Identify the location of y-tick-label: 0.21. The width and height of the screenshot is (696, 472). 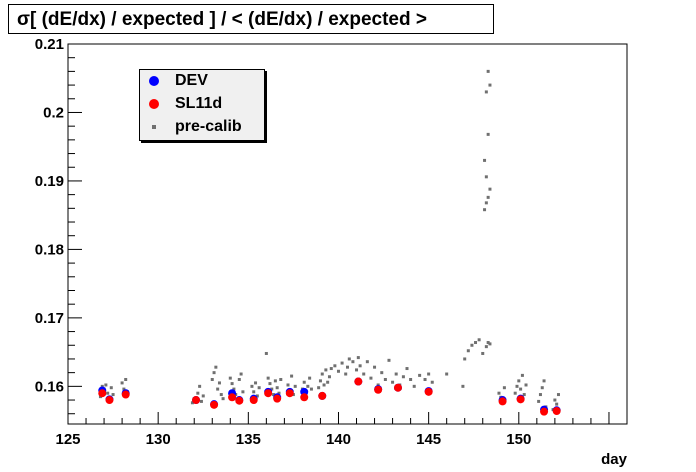
(49, 44).